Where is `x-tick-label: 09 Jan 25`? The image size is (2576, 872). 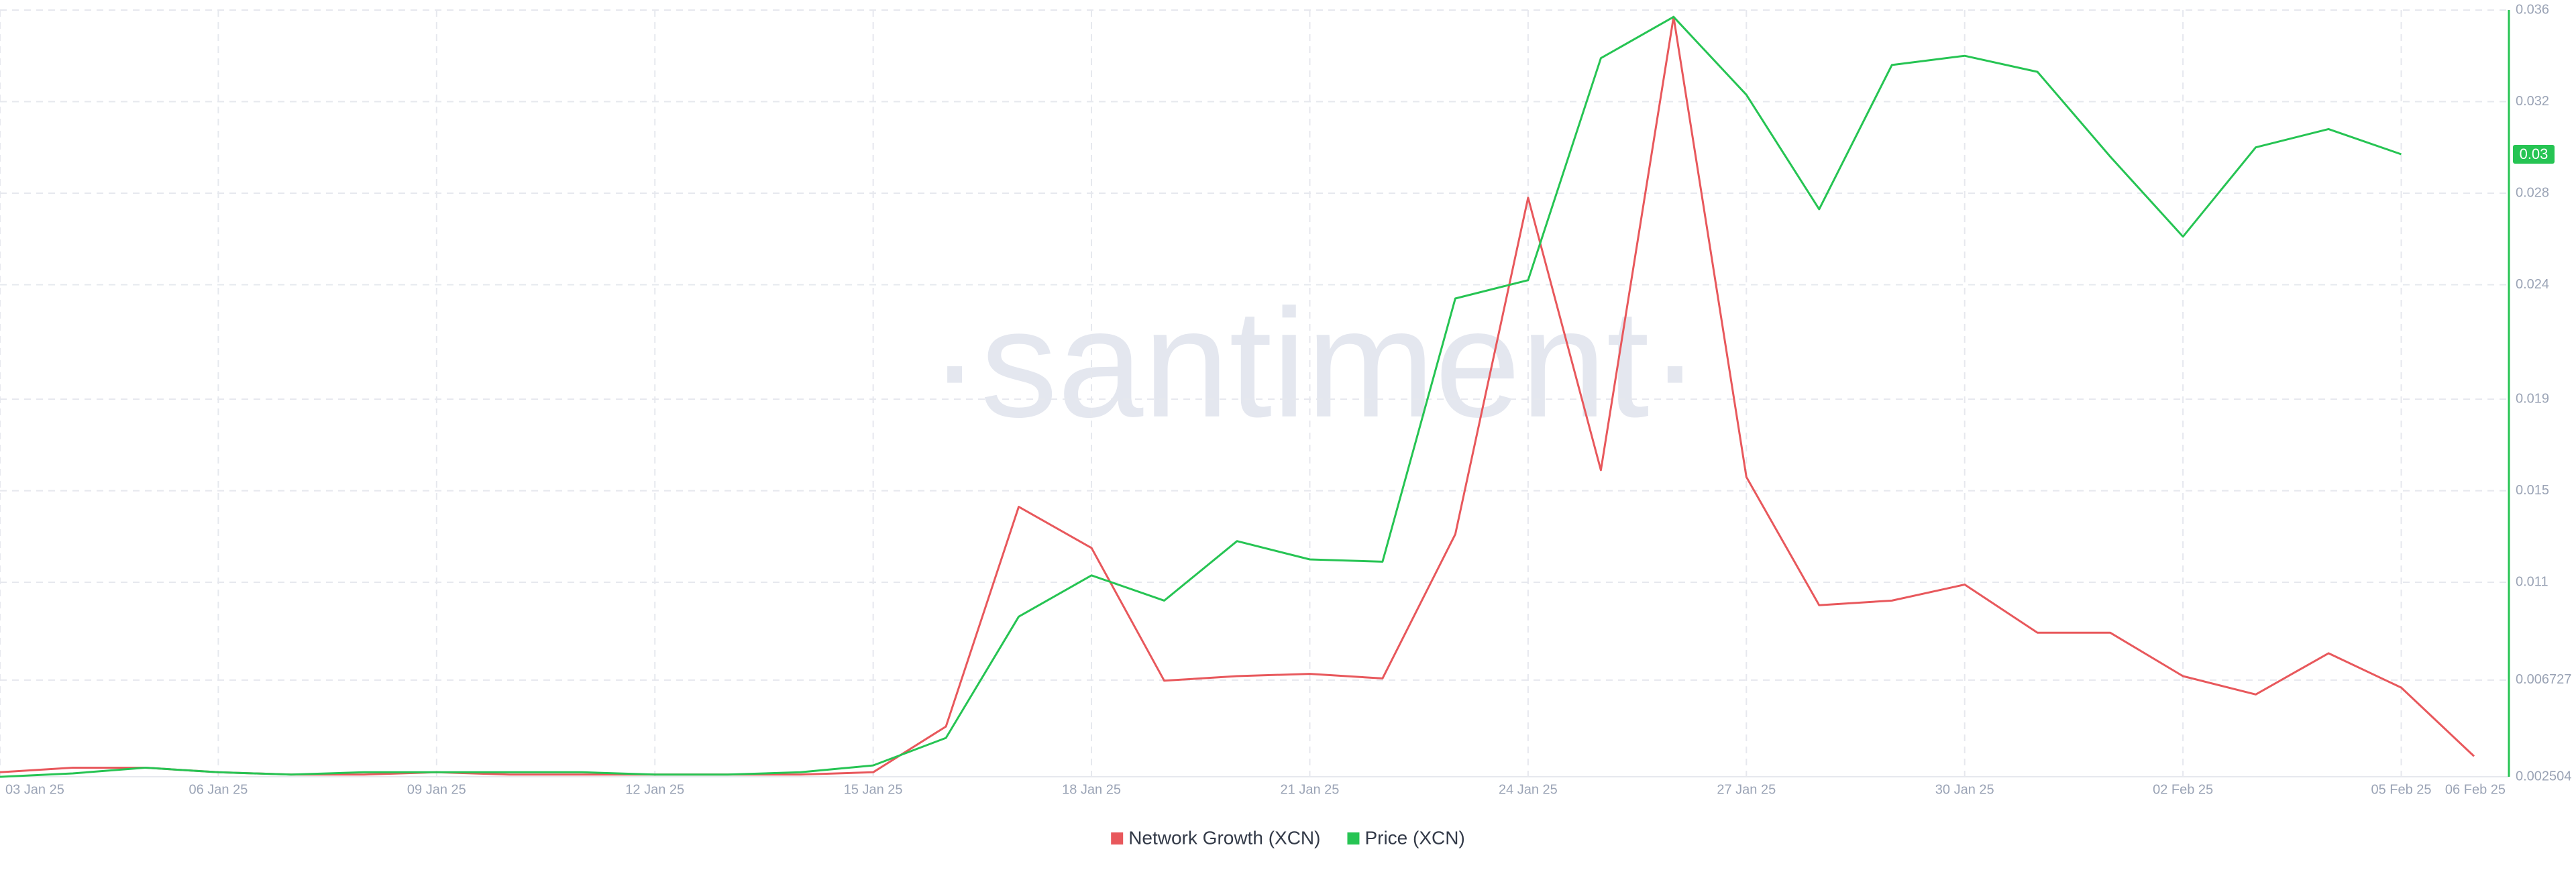 x-tick-label: 09 Jan 25 is located at coordinates (436, 790).